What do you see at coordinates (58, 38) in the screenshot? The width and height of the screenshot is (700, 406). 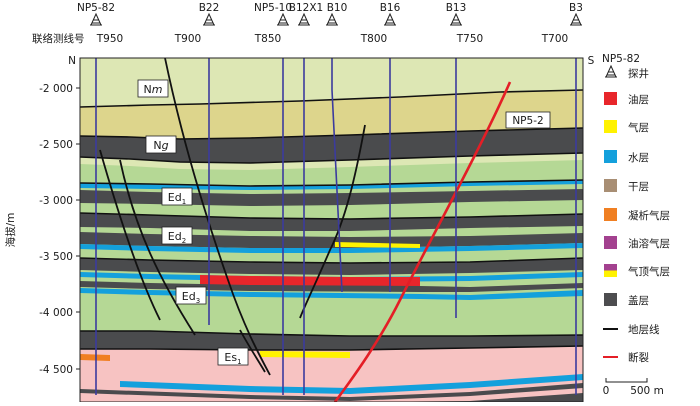 I see `survey-line-label: 联络测线号` at bounding box center [58, 38].